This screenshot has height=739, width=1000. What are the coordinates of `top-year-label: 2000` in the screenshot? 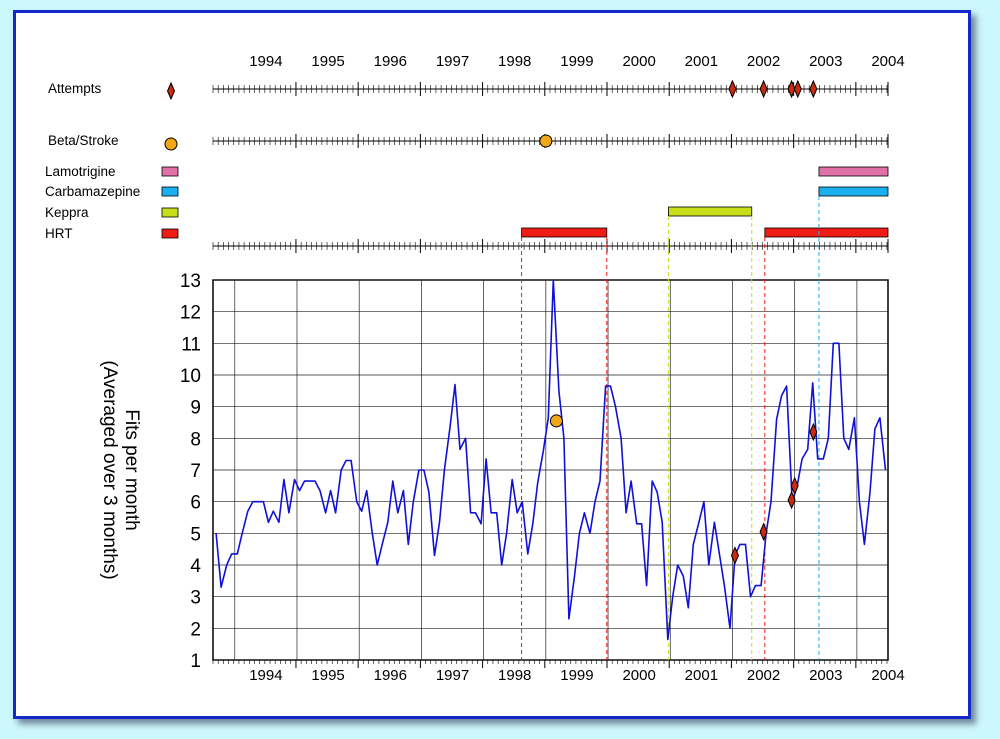 It's located at (638, 61).